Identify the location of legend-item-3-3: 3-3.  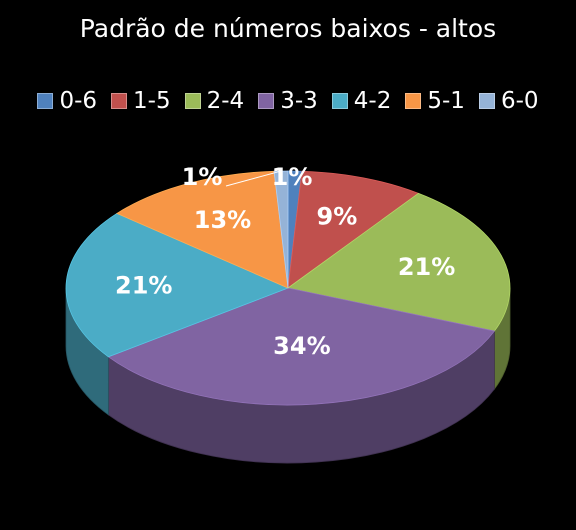
(288, 101).